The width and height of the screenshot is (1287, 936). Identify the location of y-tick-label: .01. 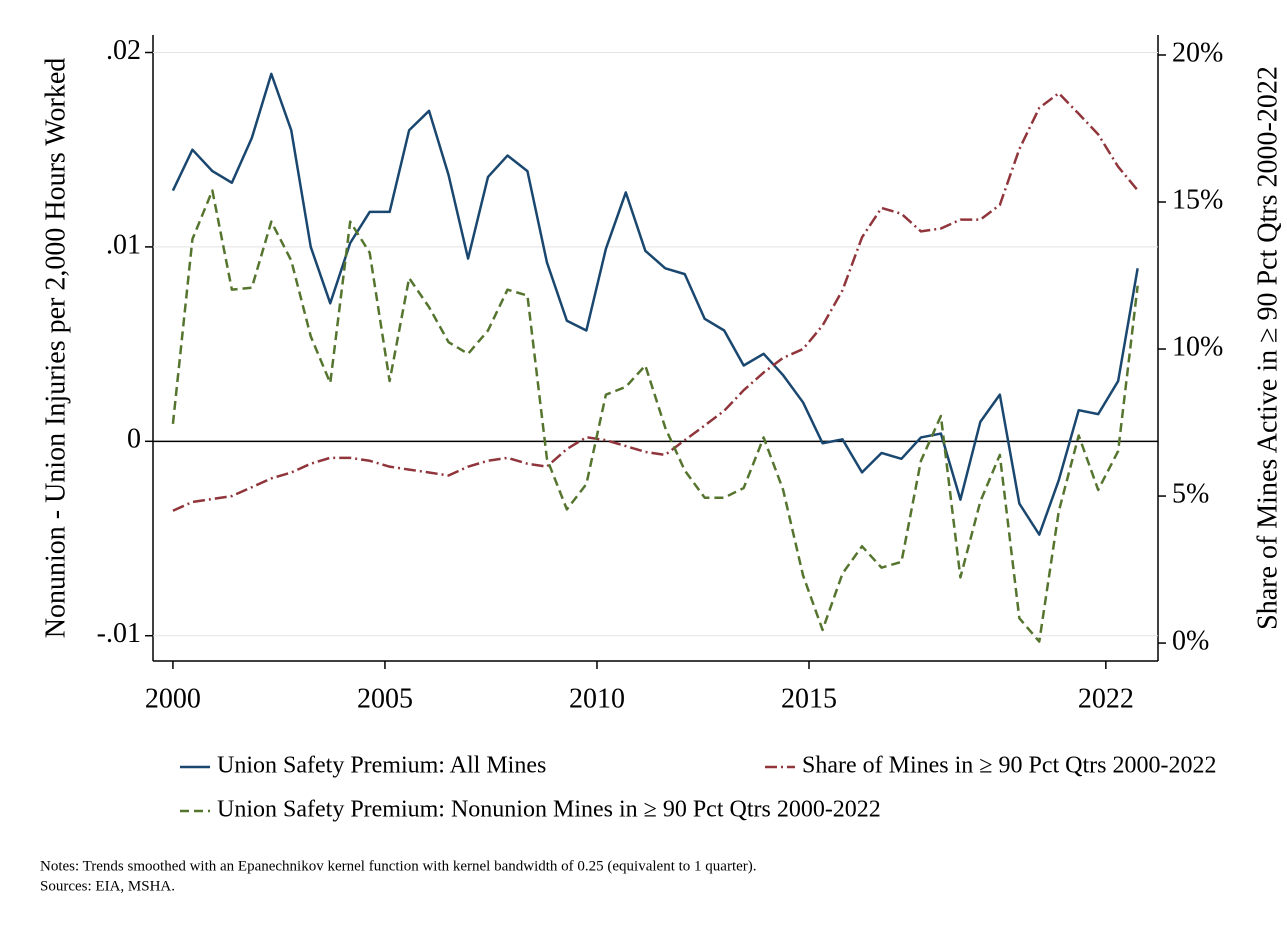
(123, 244).